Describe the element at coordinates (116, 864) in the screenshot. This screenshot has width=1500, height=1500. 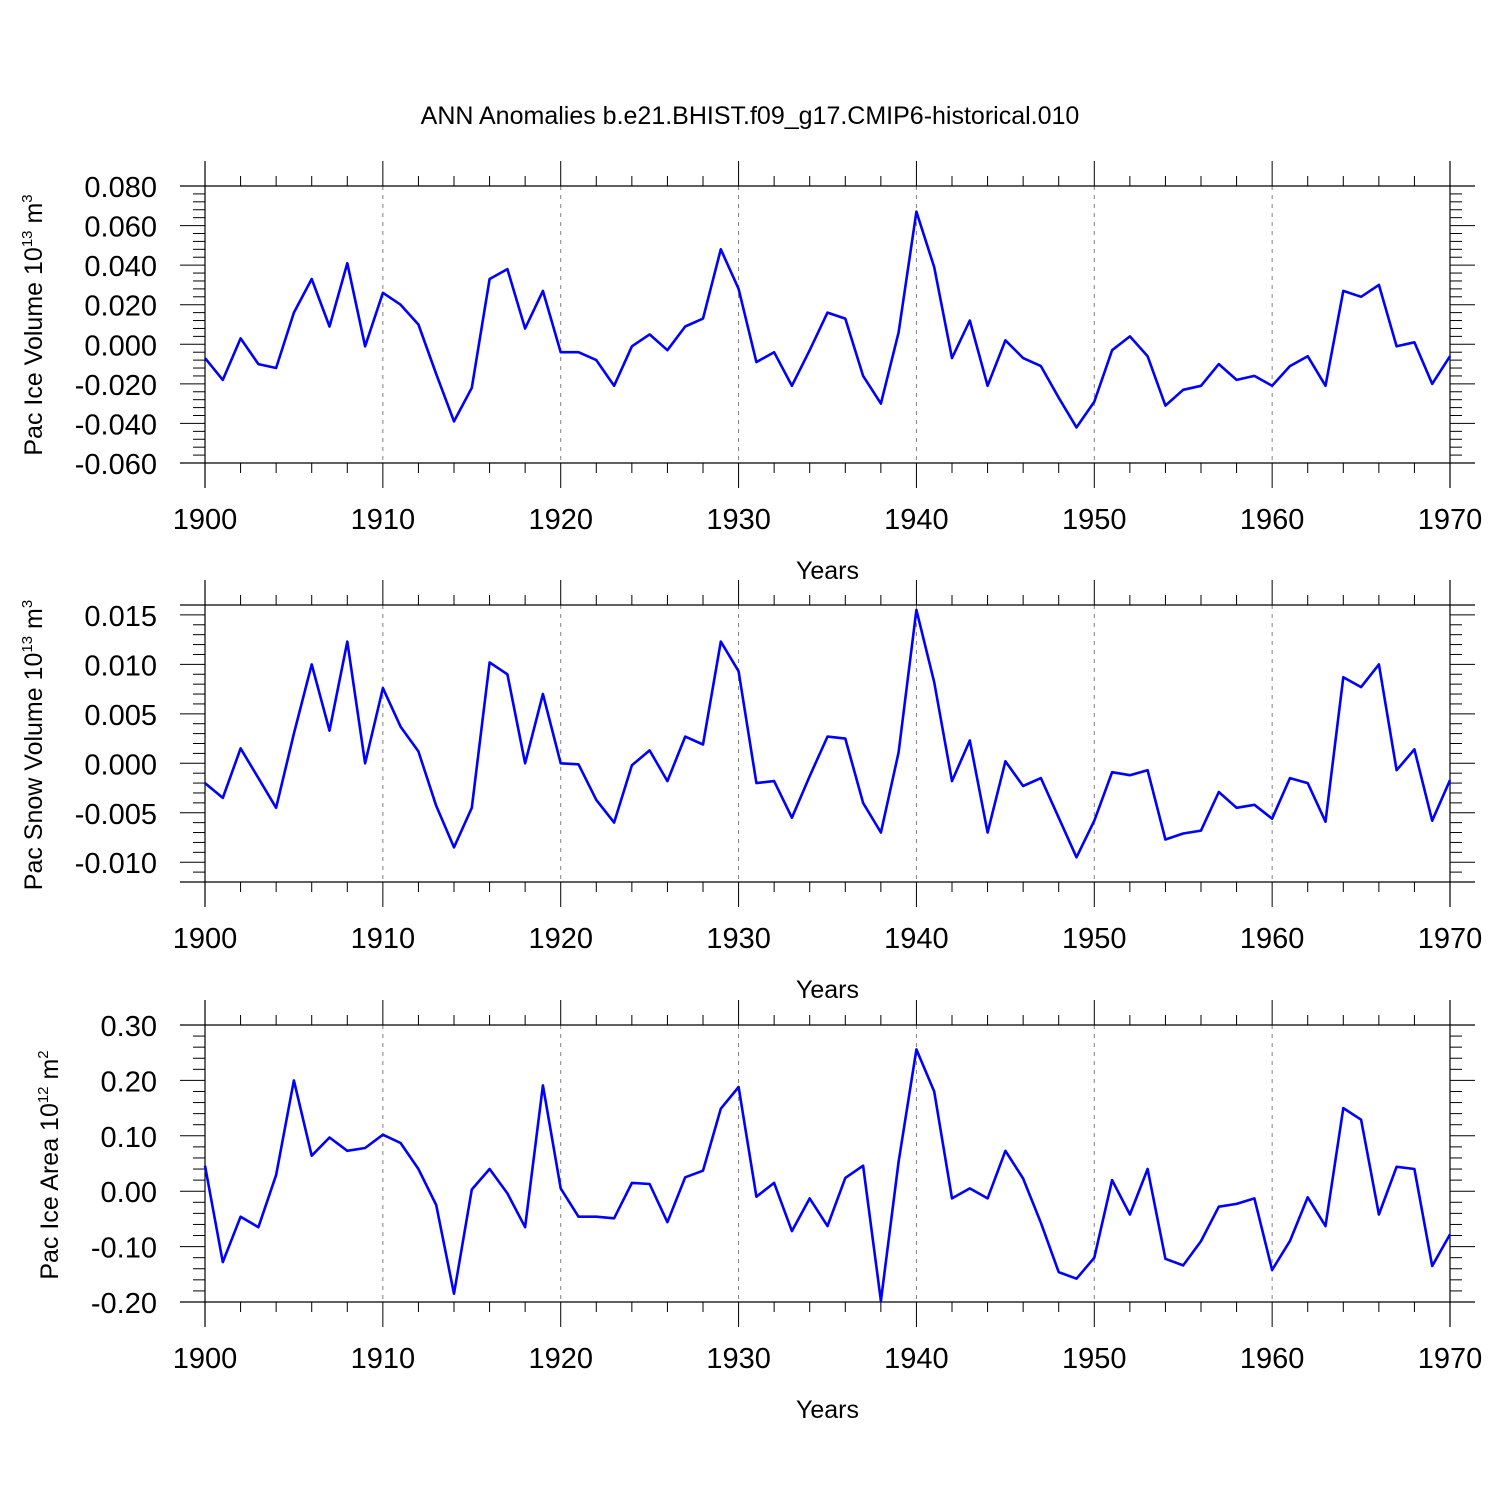
I see `y-tick-label: -0.010` at that location.